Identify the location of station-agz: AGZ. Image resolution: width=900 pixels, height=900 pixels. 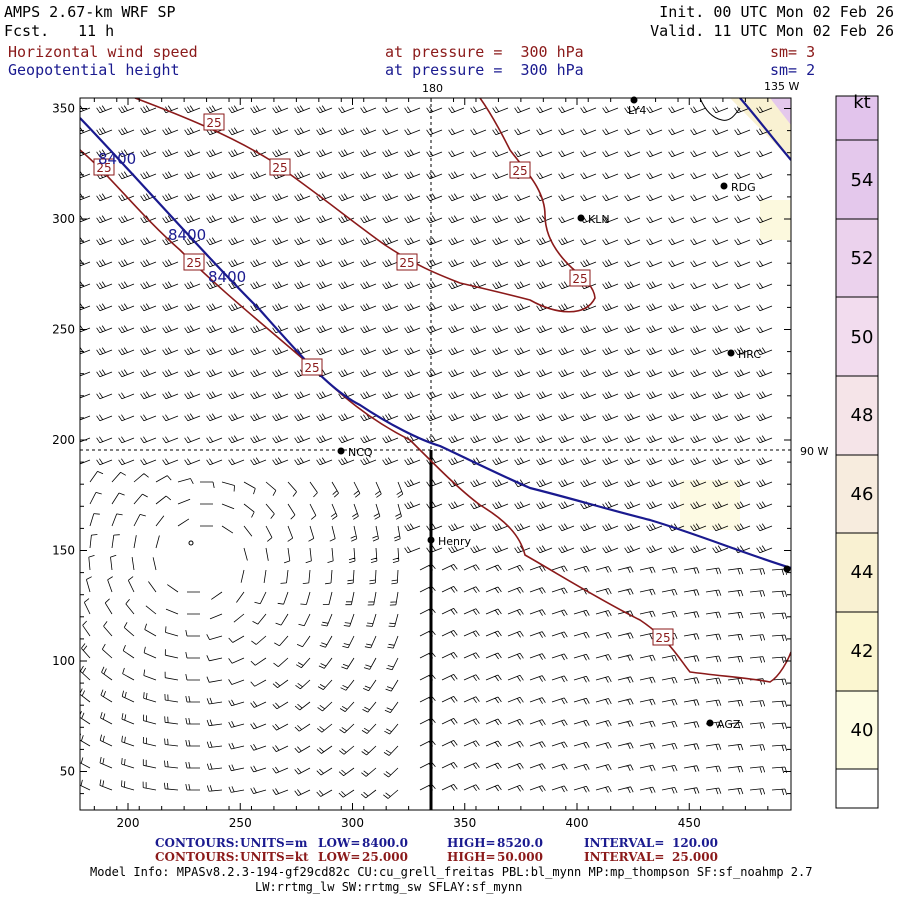
(729, 724).